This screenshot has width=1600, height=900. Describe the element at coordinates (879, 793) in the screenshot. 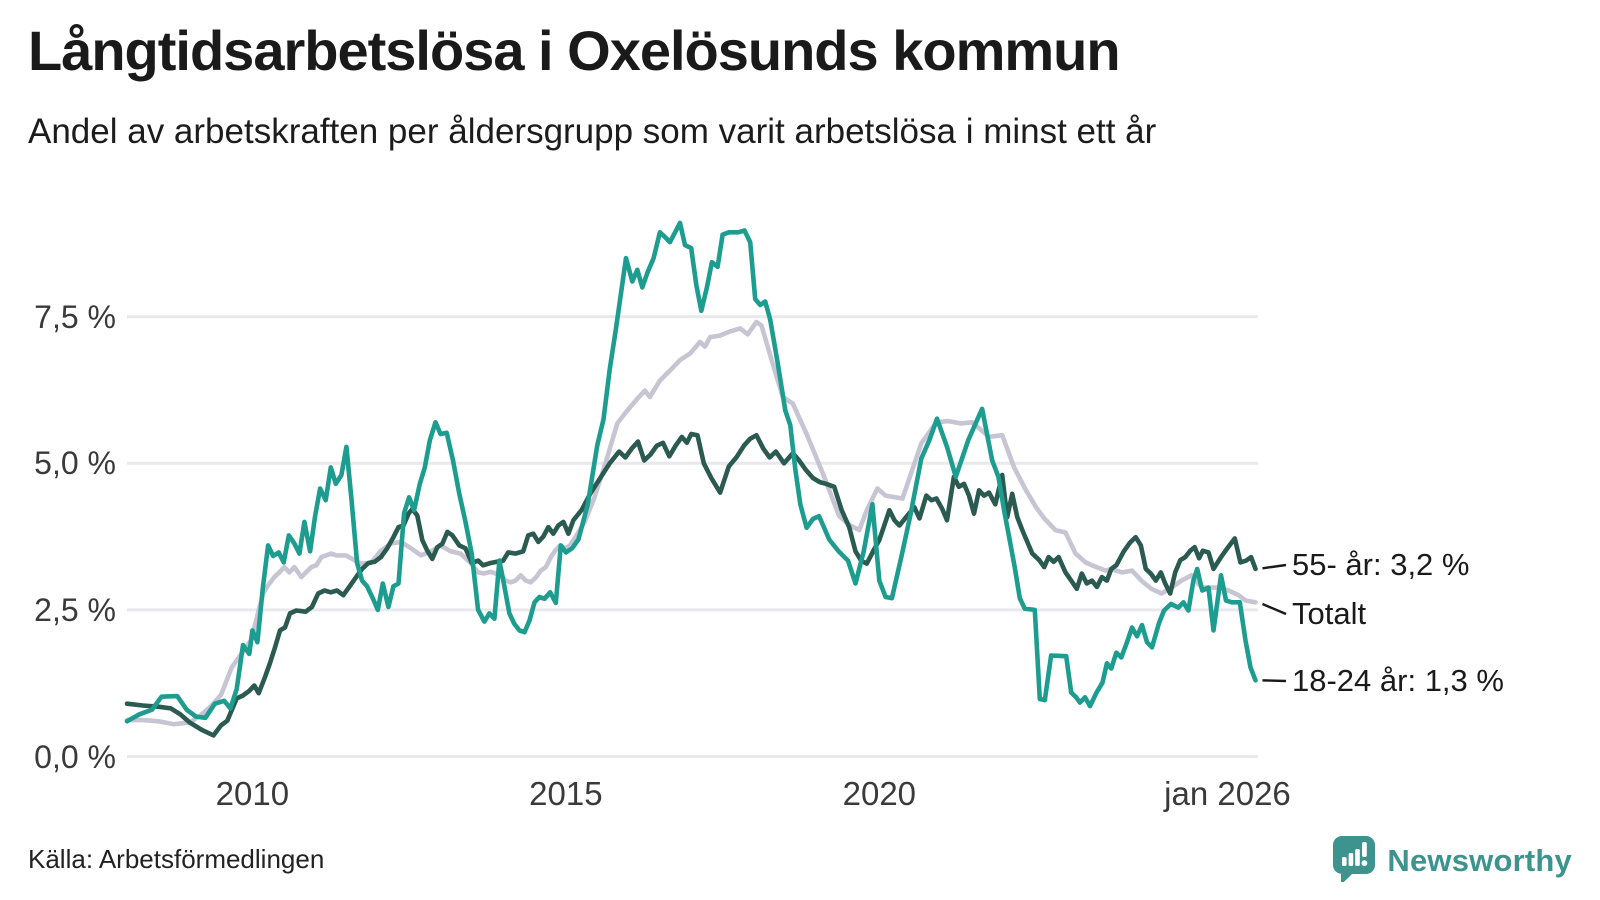

I see `x-axis-tick-label: 2020` at that location.